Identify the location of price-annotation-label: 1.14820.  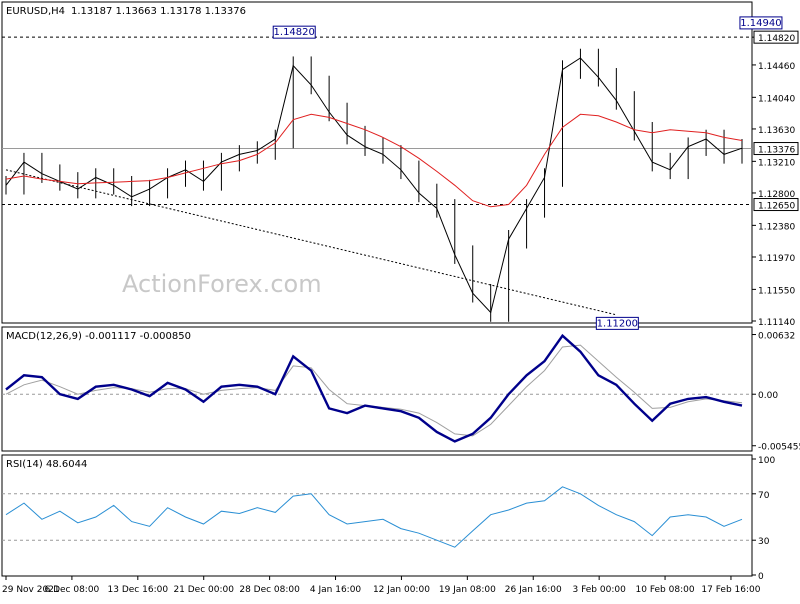
(294, 32).